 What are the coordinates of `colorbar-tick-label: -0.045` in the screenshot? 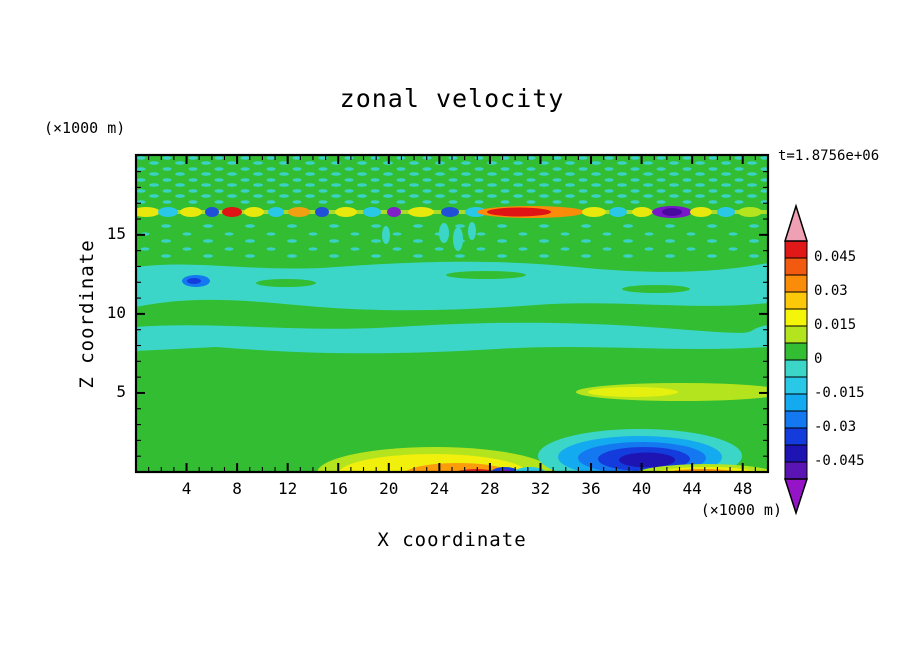 It's located at (839, 461).